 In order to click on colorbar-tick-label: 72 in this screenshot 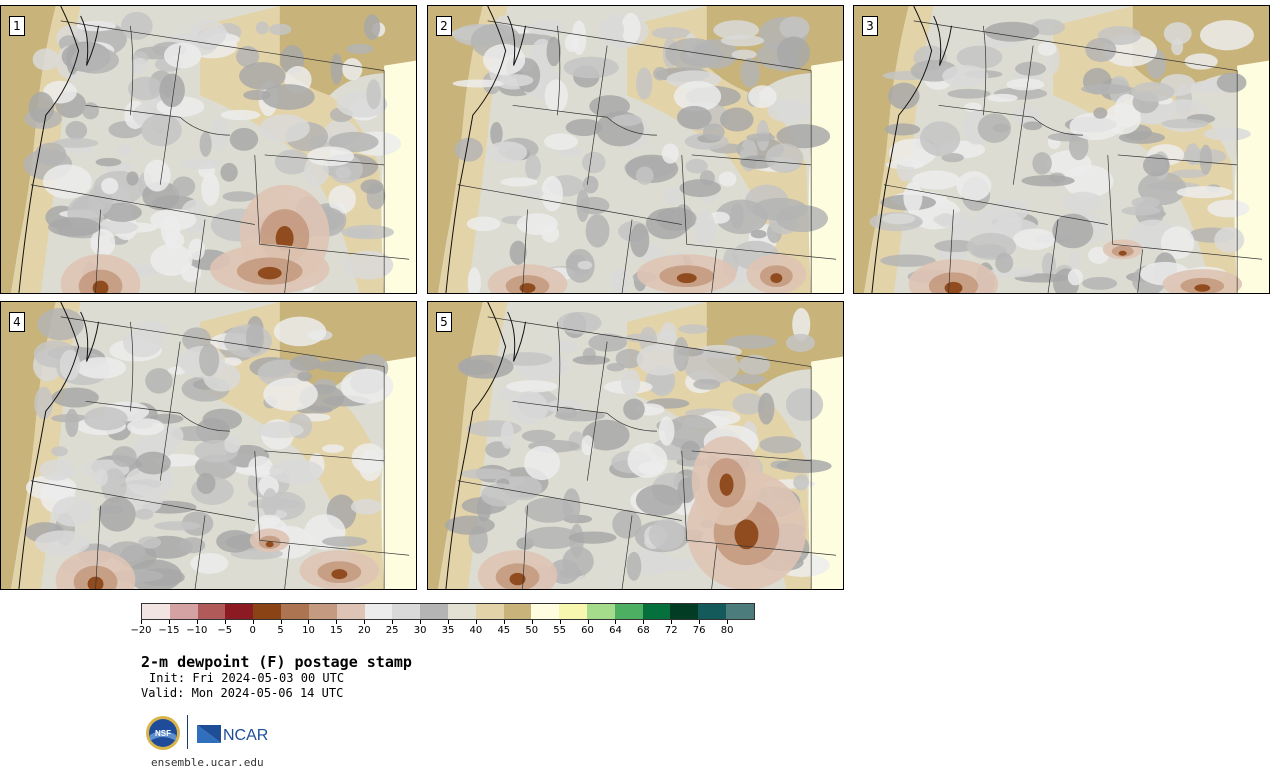, I will do `click(671, 630)`.